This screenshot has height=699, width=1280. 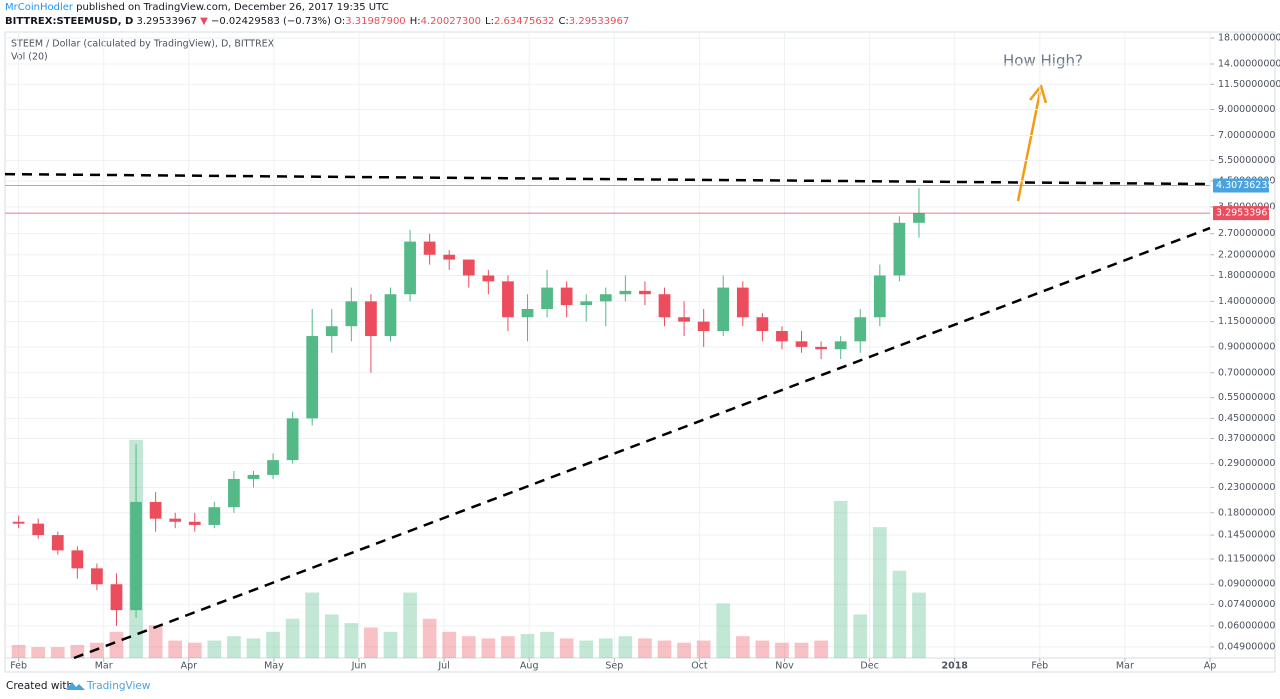 I want to click on y-tick-label: 5.50000000, so click(x=1246, y=160).